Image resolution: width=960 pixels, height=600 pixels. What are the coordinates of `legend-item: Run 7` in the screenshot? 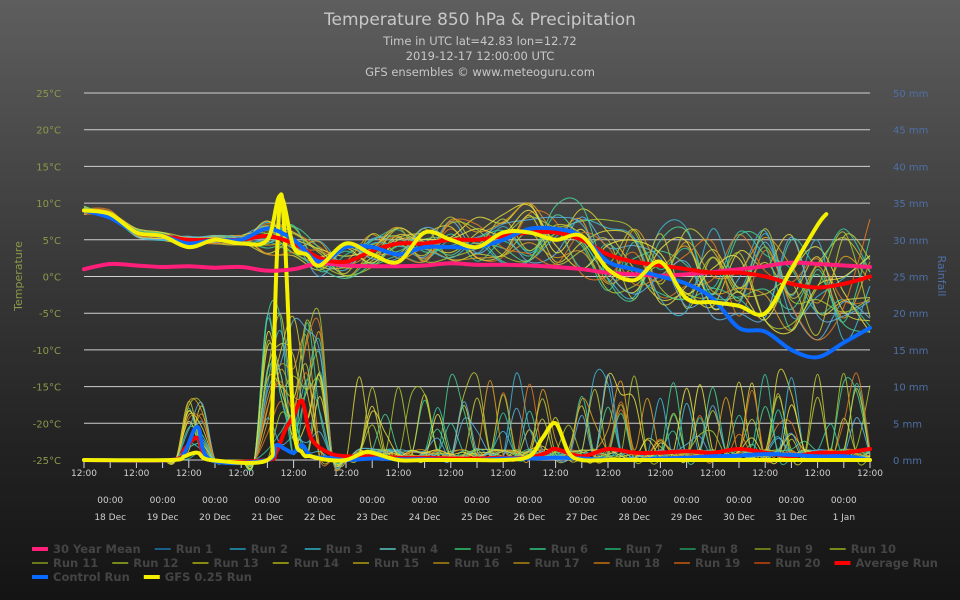 It's located at (633, 549).